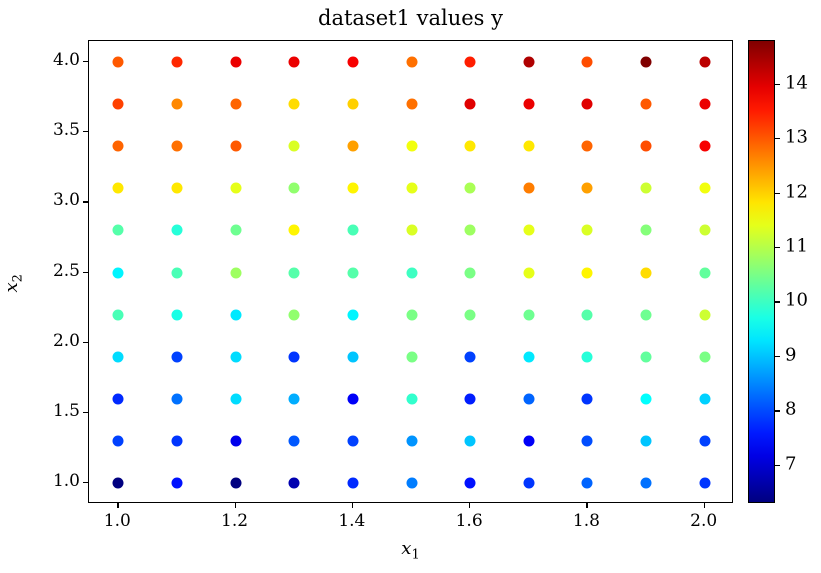  I want to click on colorbar-tick-label: 7, so click(791, 464).